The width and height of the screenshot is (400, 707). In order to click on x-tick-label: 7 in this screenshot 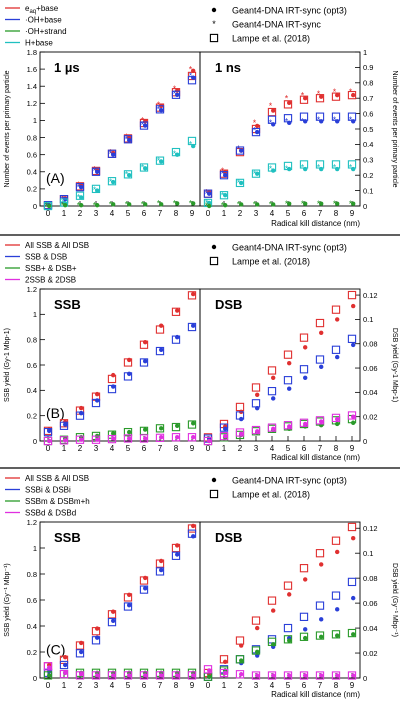, I will do `click(320, 213)`.